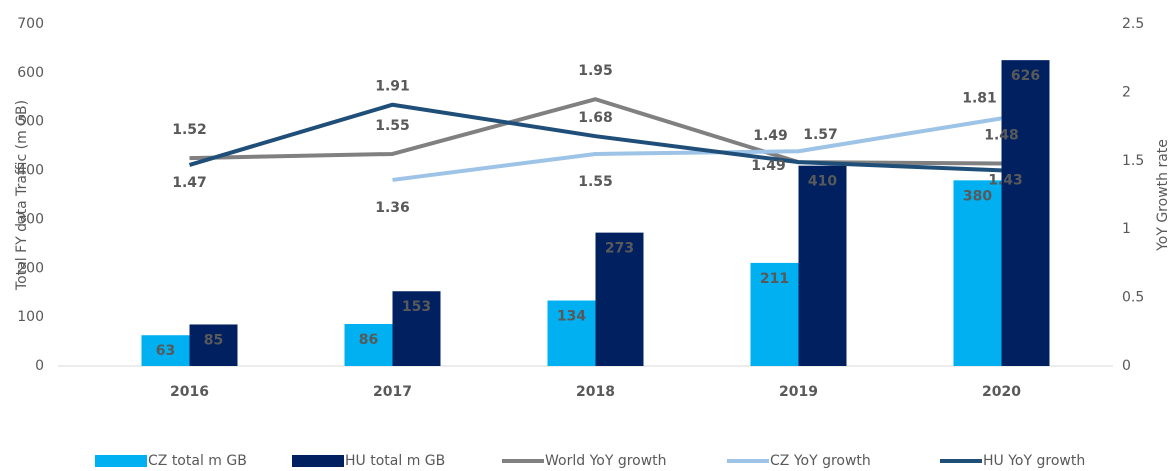 This screenshot has height=471, width=1175. What do you see at coordinates (619, 249) in the screenshot?
I see `data-label: 273` at bounding box center [619, 249].